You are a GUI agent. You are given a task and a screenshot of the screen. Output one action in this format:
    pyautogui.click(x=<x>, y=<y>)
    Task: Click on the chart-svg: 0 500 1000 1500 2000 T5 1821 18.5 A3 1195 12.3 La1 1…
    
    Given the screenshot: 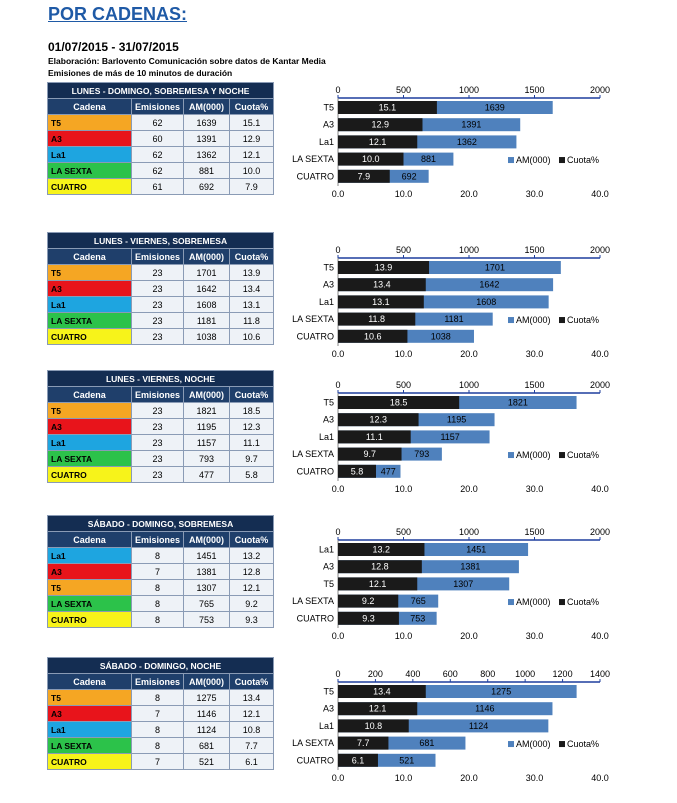 What is the action you would take?
    pyautogui.click(x=451, y=437)
    